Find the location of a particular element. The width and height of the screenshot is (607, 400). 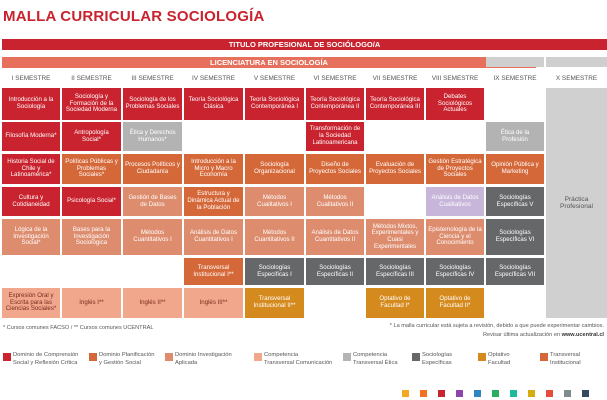

course-cell: Cultura y Cotidianeidad is located at coordinates (31, 201).